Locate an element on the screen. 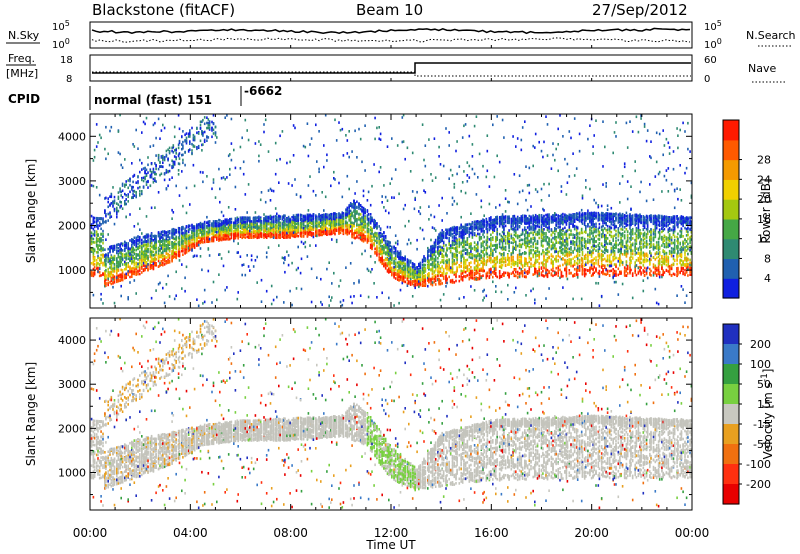 This screenshot has height=554, width=800. velocity-colorbar-tick-1: 100 is located at coordinates (760, 364).